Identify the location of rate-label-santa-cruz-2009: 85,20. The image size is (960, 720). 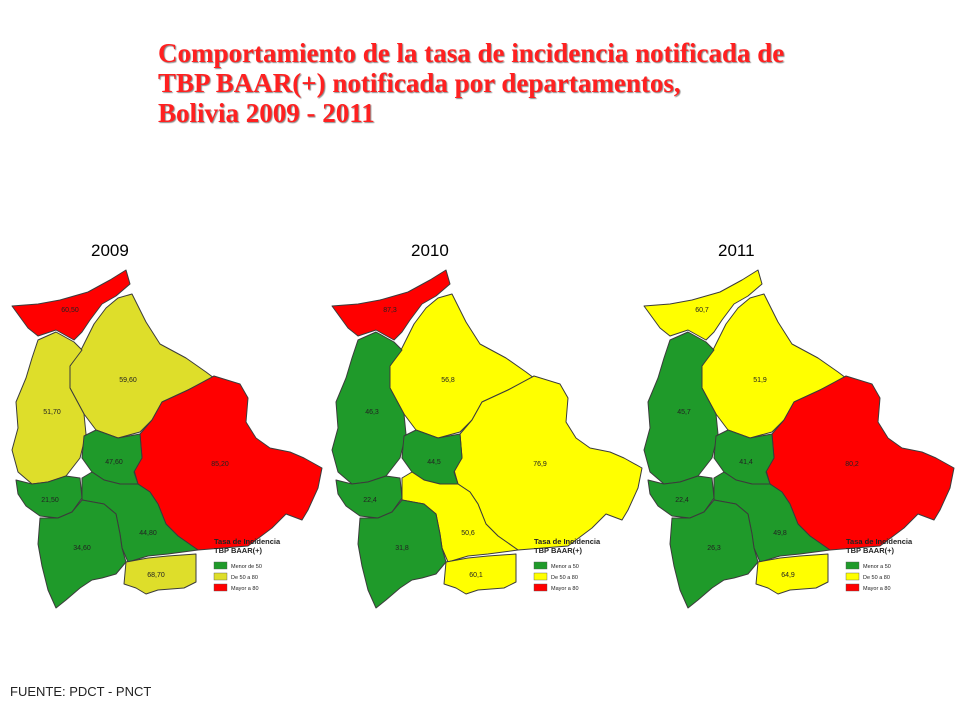
(220, 464).